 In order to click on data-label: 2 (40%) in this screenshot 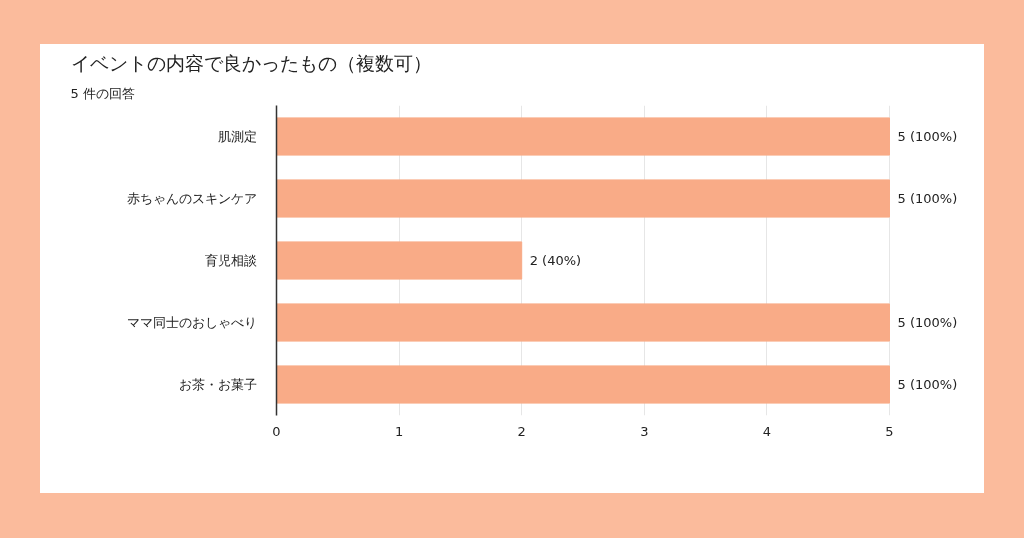, I will do `click(555, 260)`.